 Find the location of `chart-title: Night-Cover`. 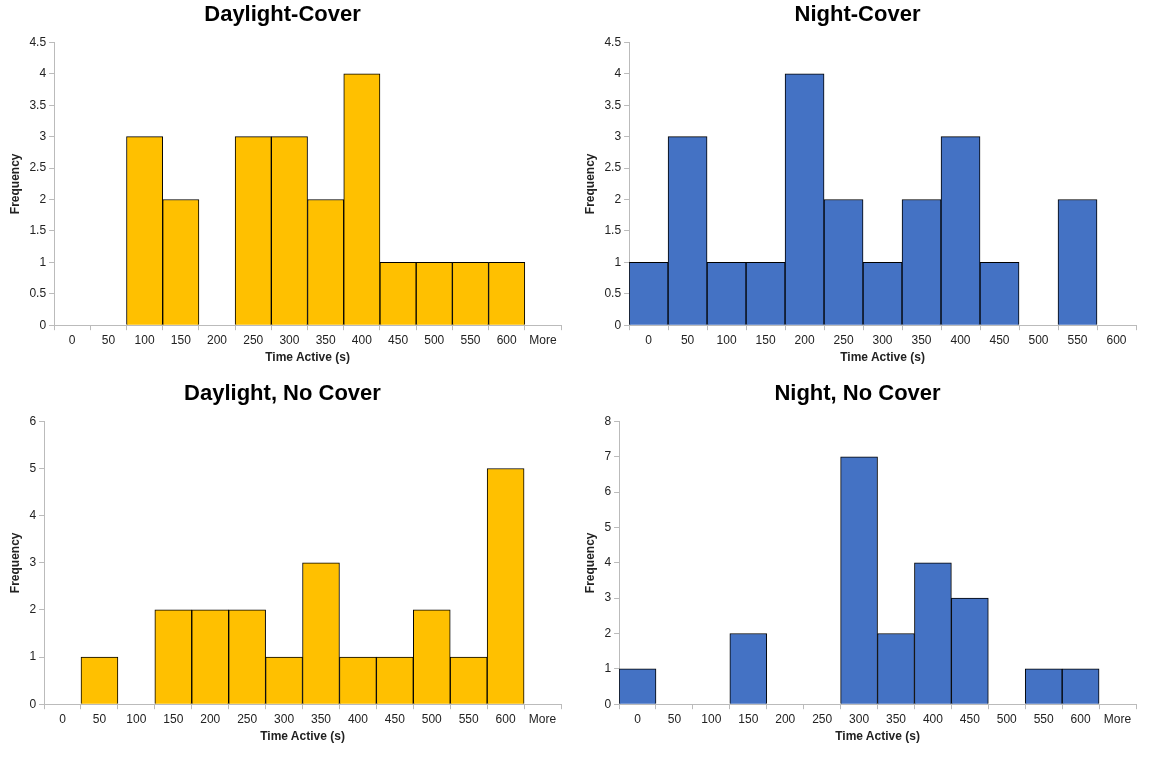

chart-title: Night-Cover is located at coordinates (857, 14).